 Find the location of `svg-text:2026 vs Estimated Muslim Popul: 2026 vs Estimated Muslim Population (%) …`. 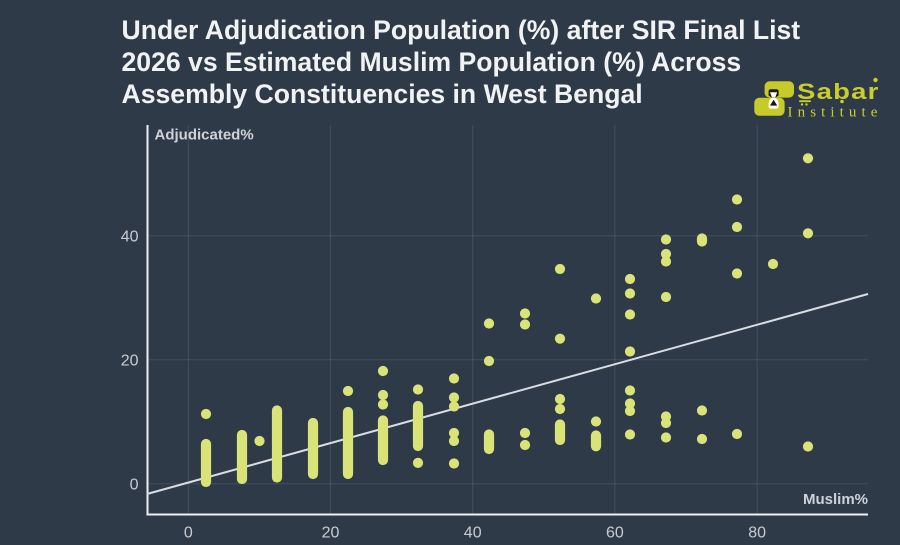

svg-text:2026 vs Estimated Muslim Popul: 2026 vs Estimated Muslim Population (%) … is located at coordinates (432, 62).